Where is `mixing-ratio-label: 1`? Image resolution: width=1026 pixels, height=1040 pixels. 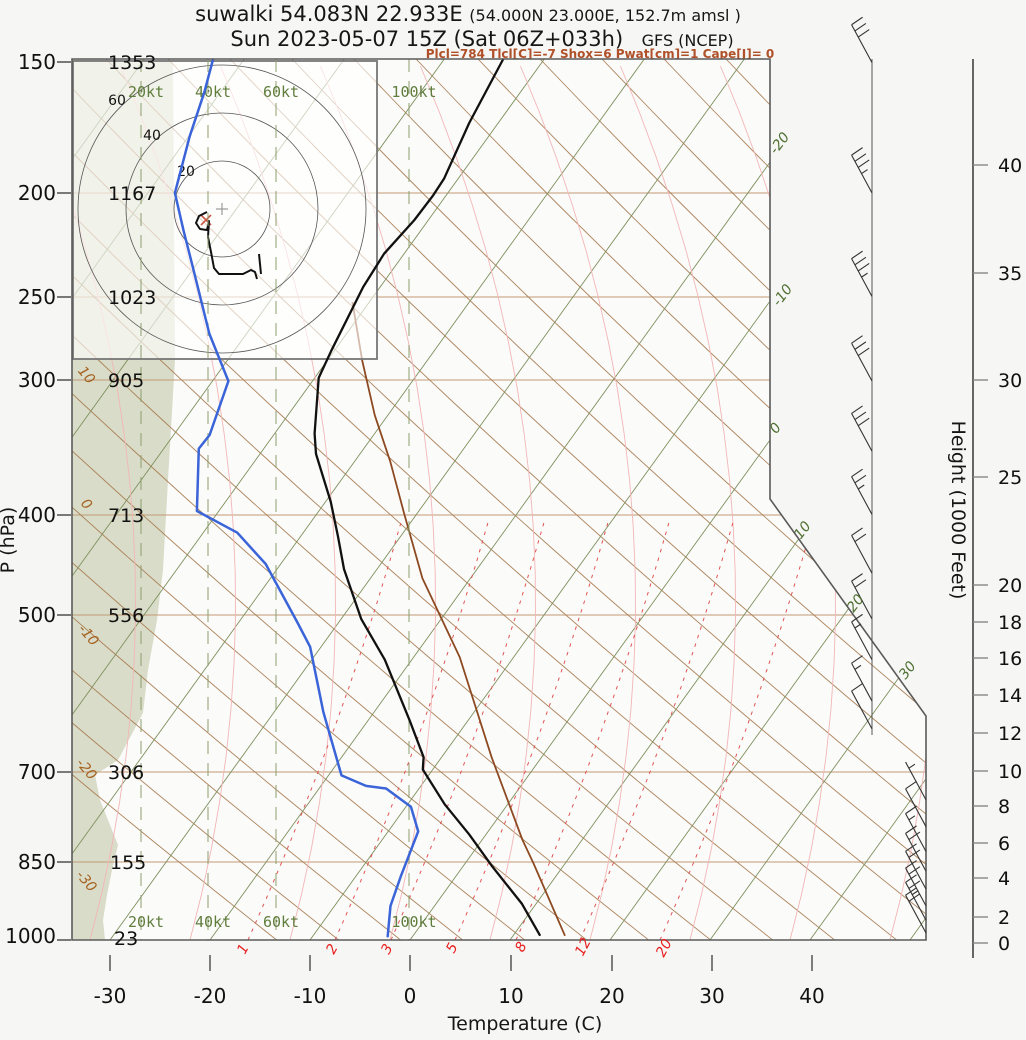
mixing-ratio-label: 1 is located at coordinates (243, 948).